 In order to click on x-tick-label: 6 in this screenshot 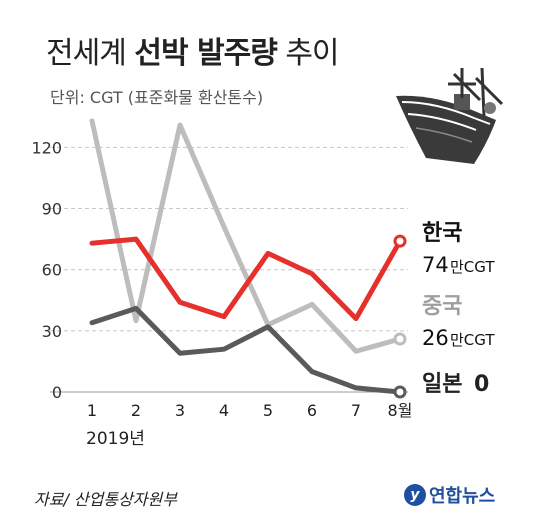, I will do `click(312, 410)`.